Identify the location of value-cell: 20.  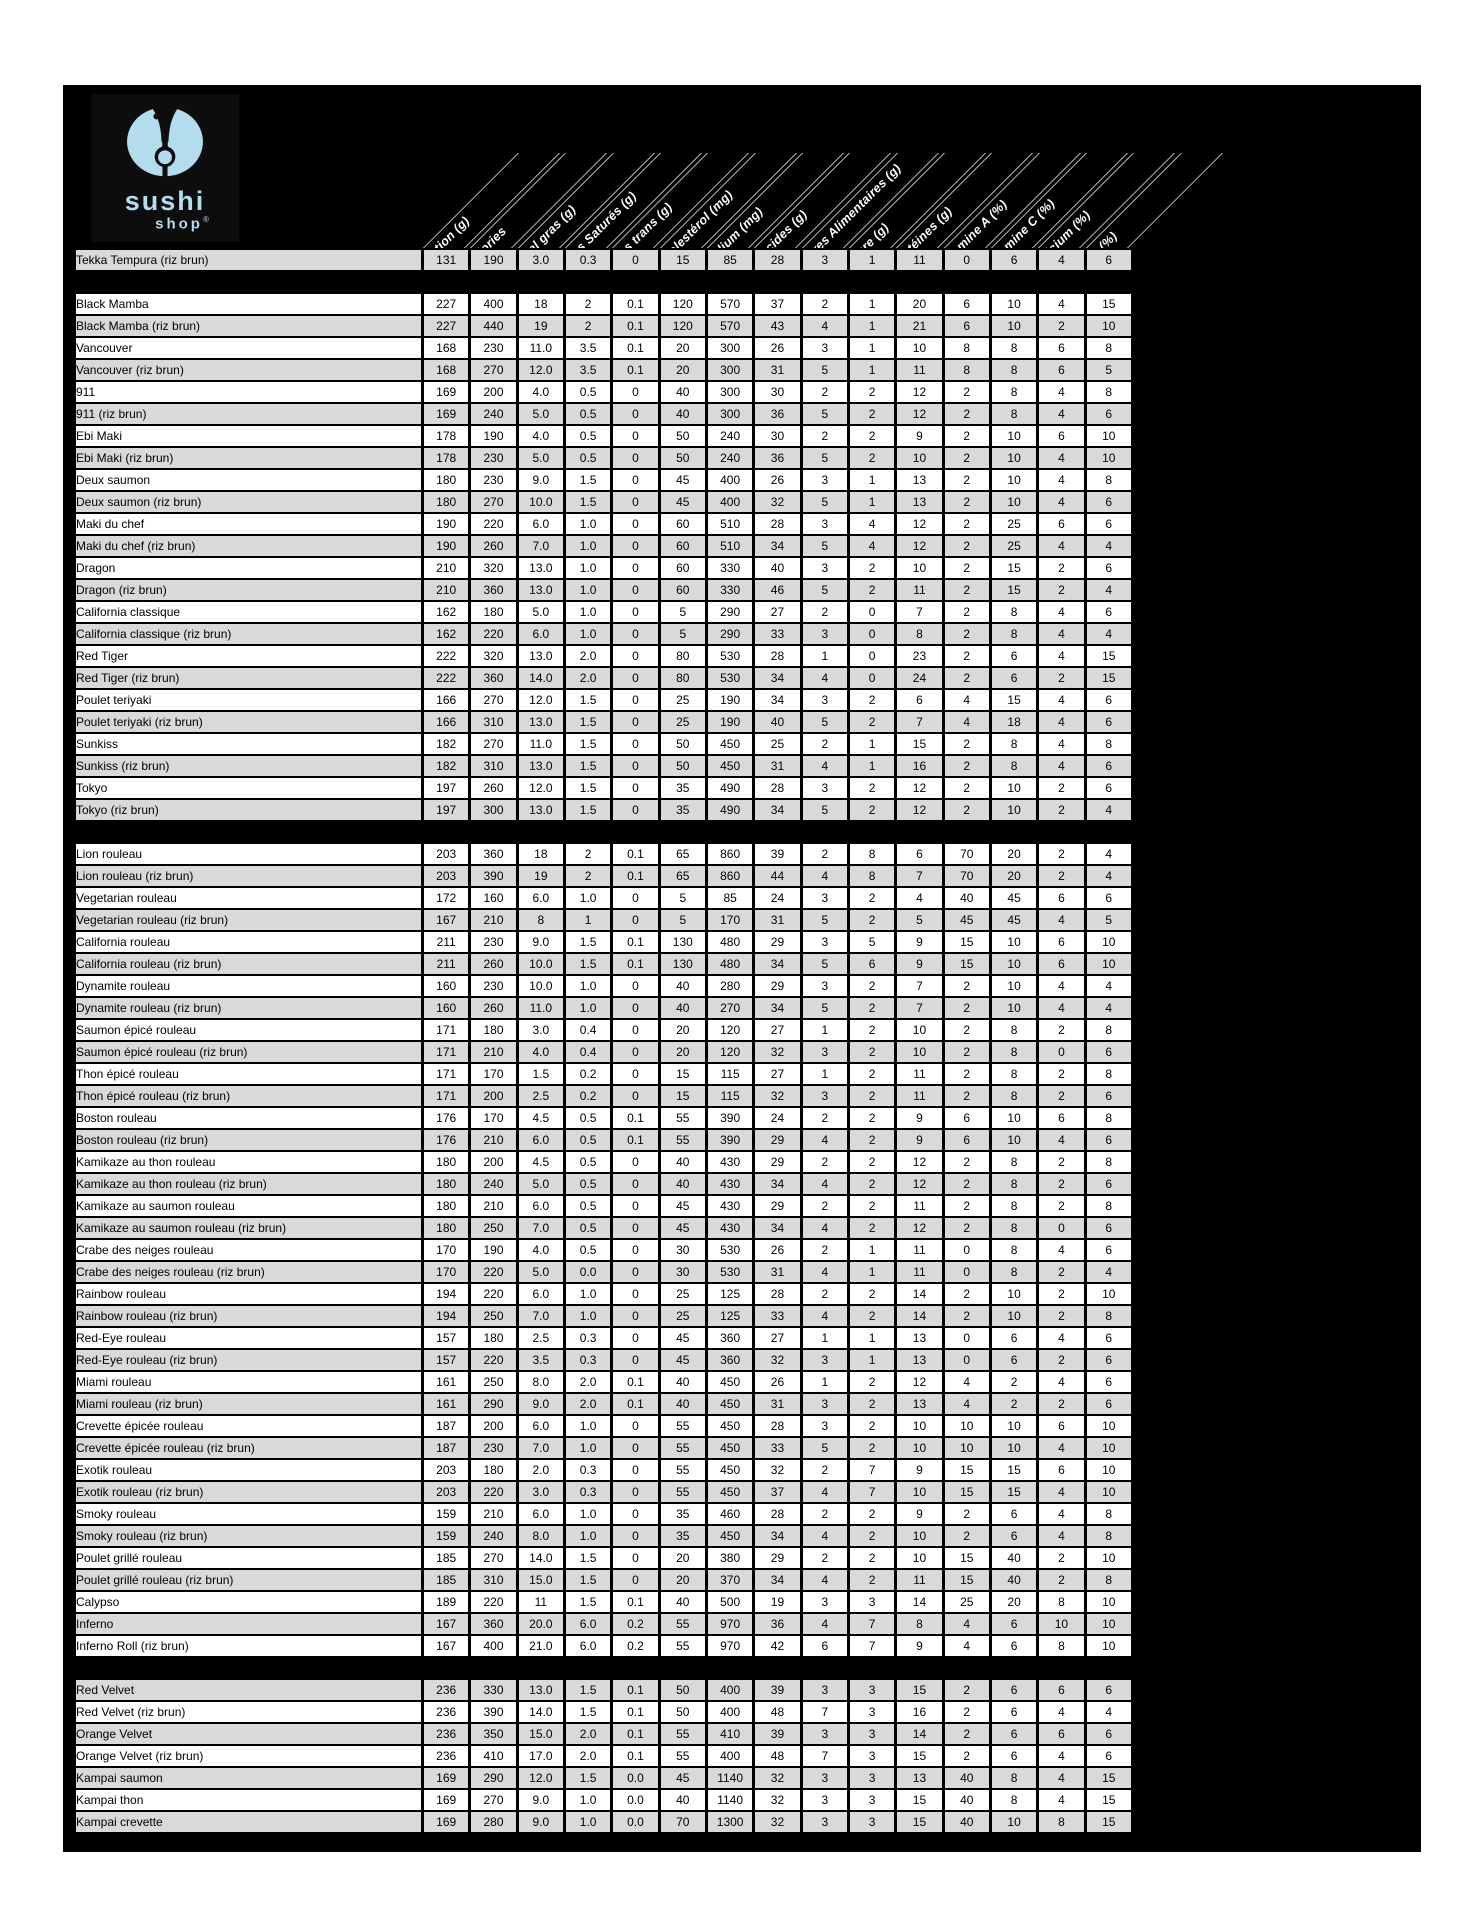
(682, 1030).